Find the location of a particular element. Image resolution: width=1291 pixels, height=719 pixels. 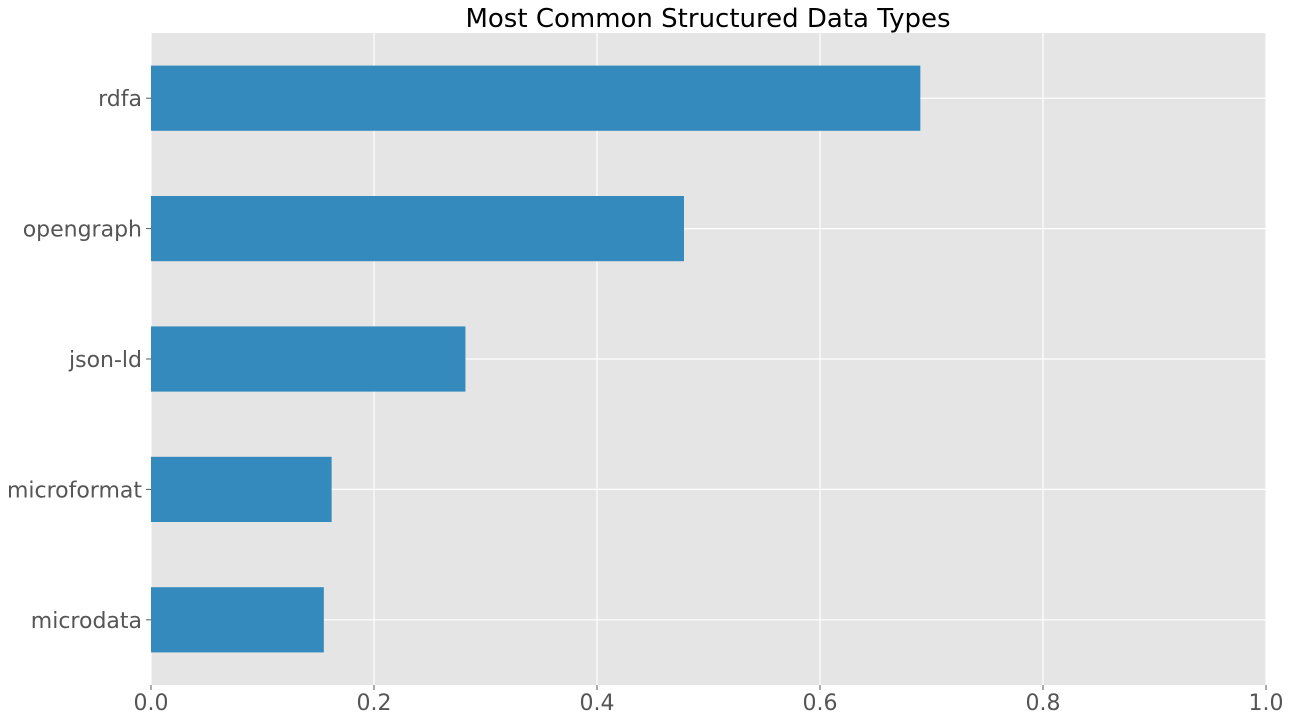

chart-title: Most Common Structured Data Types is located at coordinates (707, 19).